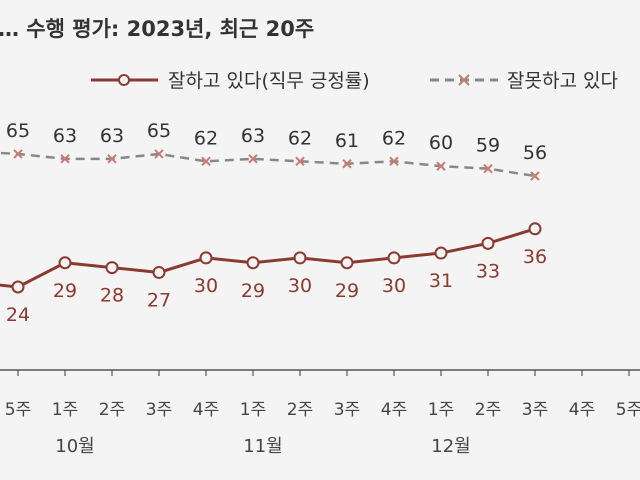 The image size is (640, 480). Describe the element at coordinates (74, 446) in the screenshot. I see `month-label: 10월` at that location.